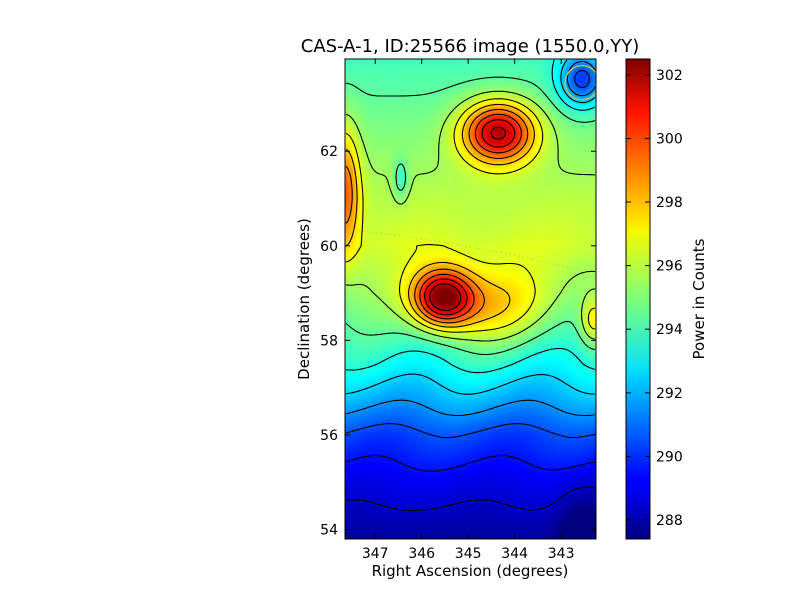 The image size is (800, 600). I want to click on y-tick-label: 58, so click(329, 341).